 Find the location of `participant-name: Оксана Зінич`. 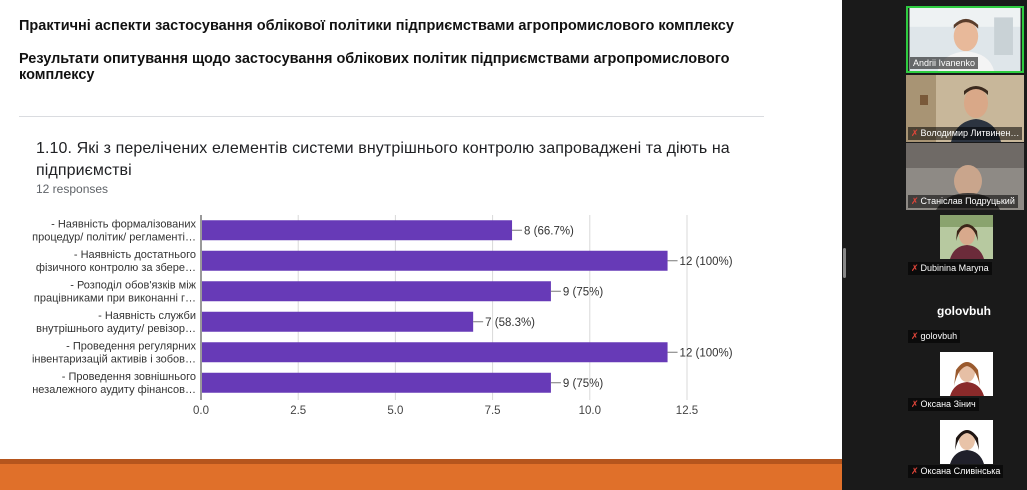

participant-name: Оксана Зінич is located at coordinates (948, 404).